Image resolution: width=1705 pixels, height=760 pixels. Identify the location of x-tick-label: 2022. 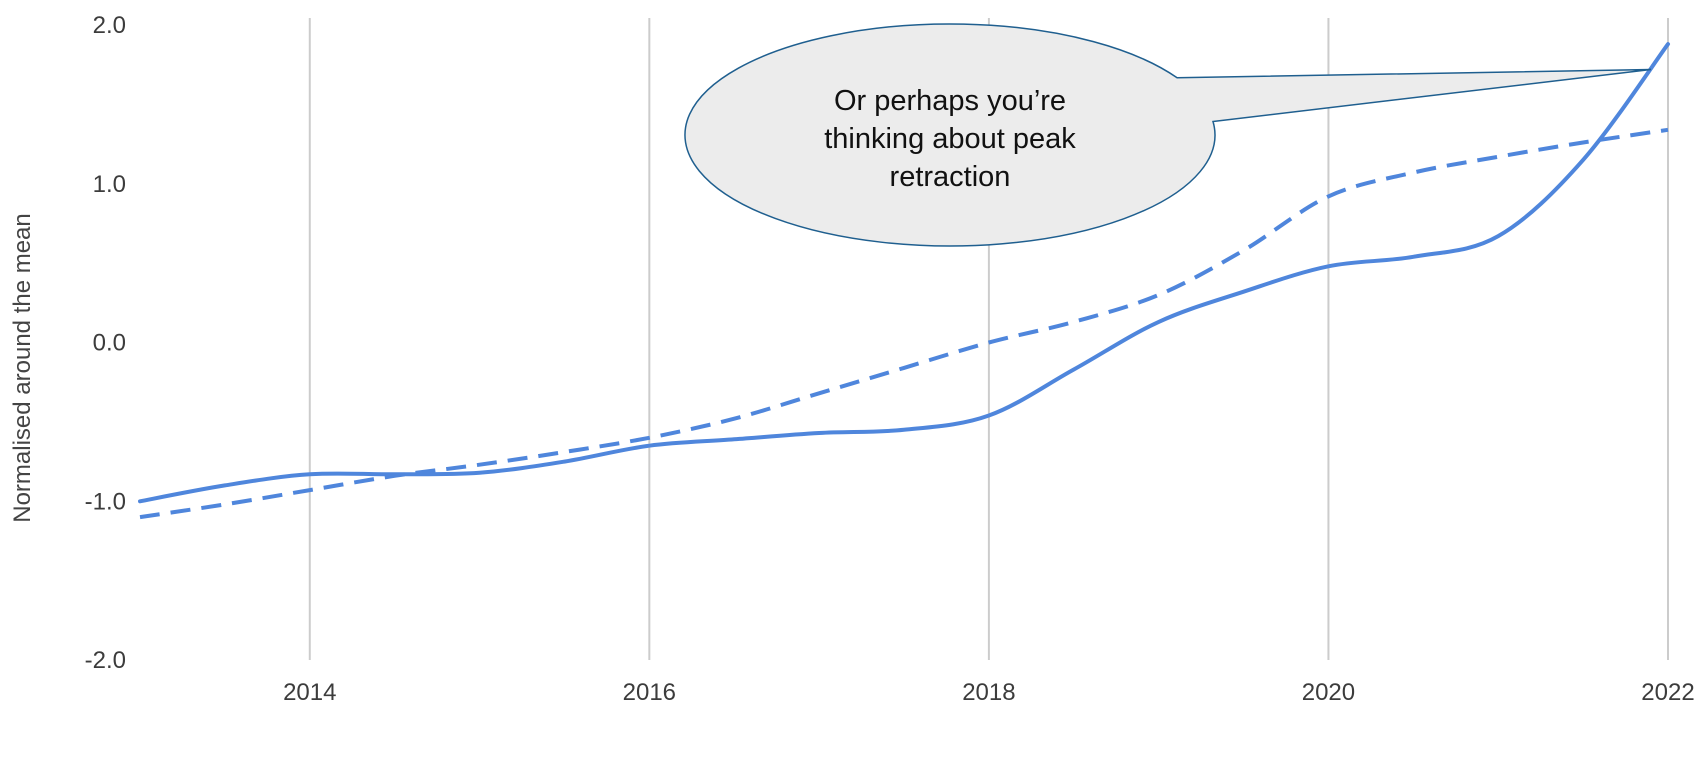
(1667, 692).